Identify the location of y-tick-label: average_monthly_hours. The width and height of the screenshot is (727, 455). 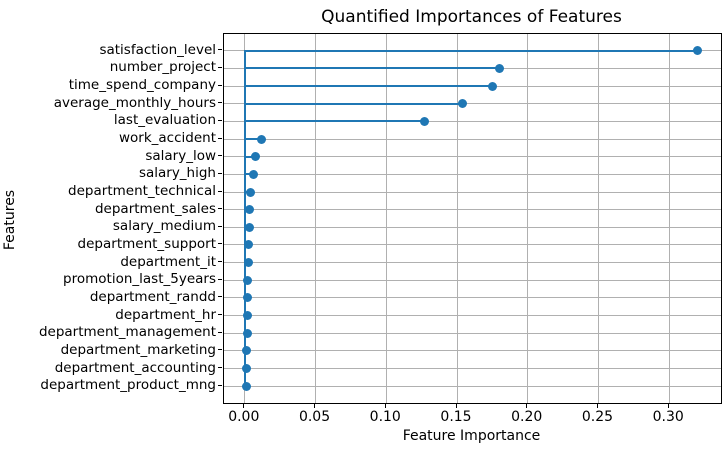
(134, 102).